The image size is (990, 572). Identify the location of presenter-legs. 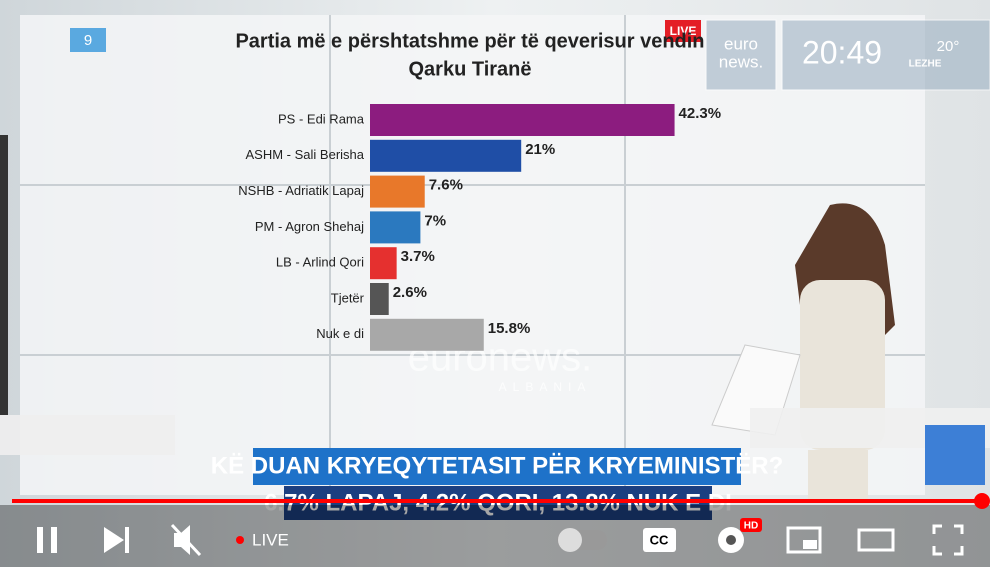
(838, 475).